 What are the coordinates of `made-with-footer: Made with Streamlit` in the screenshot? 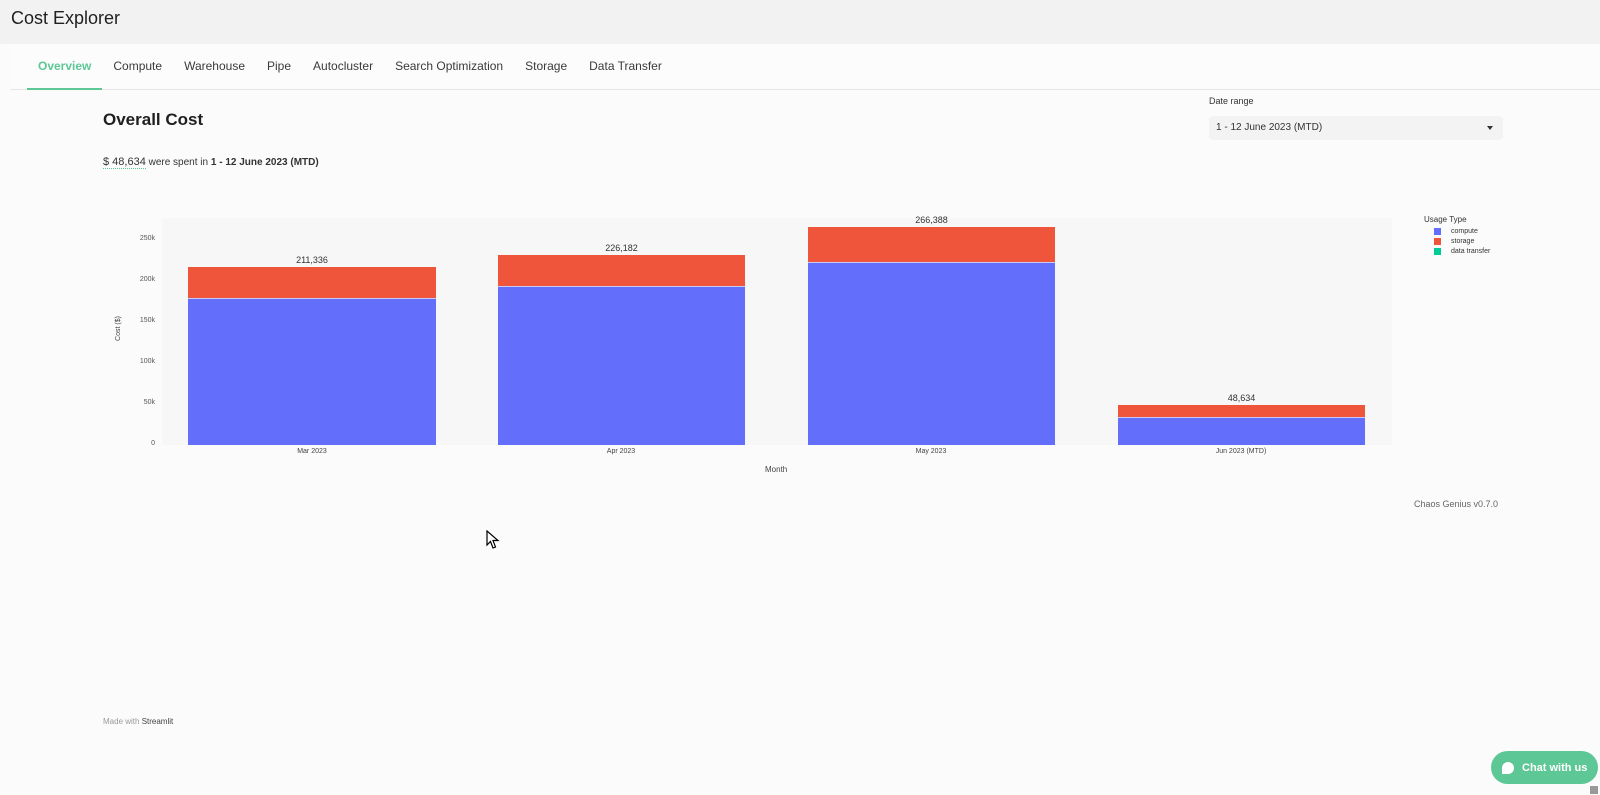 It's located at (138, 721).